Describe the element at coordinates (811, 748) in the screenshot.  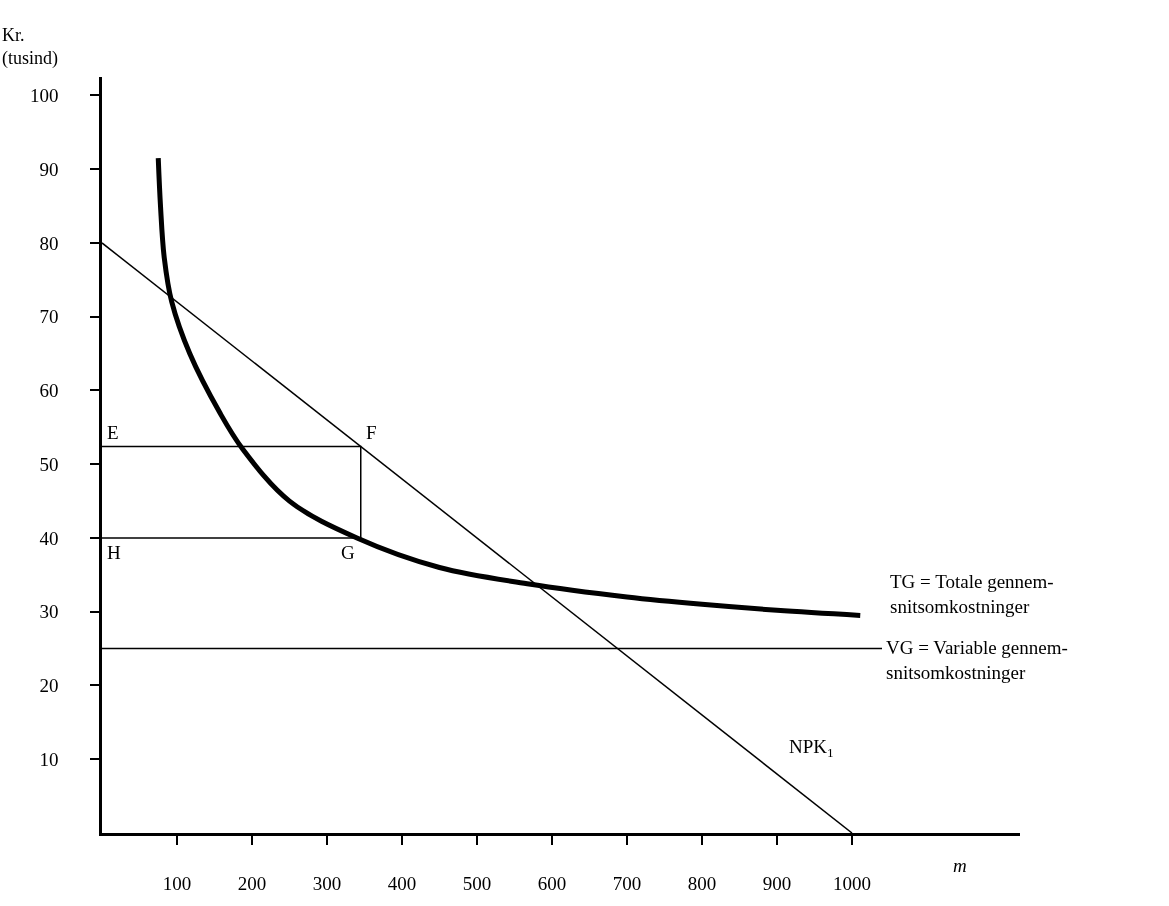
I see `annotation: NPK$_{1}$` at that location.